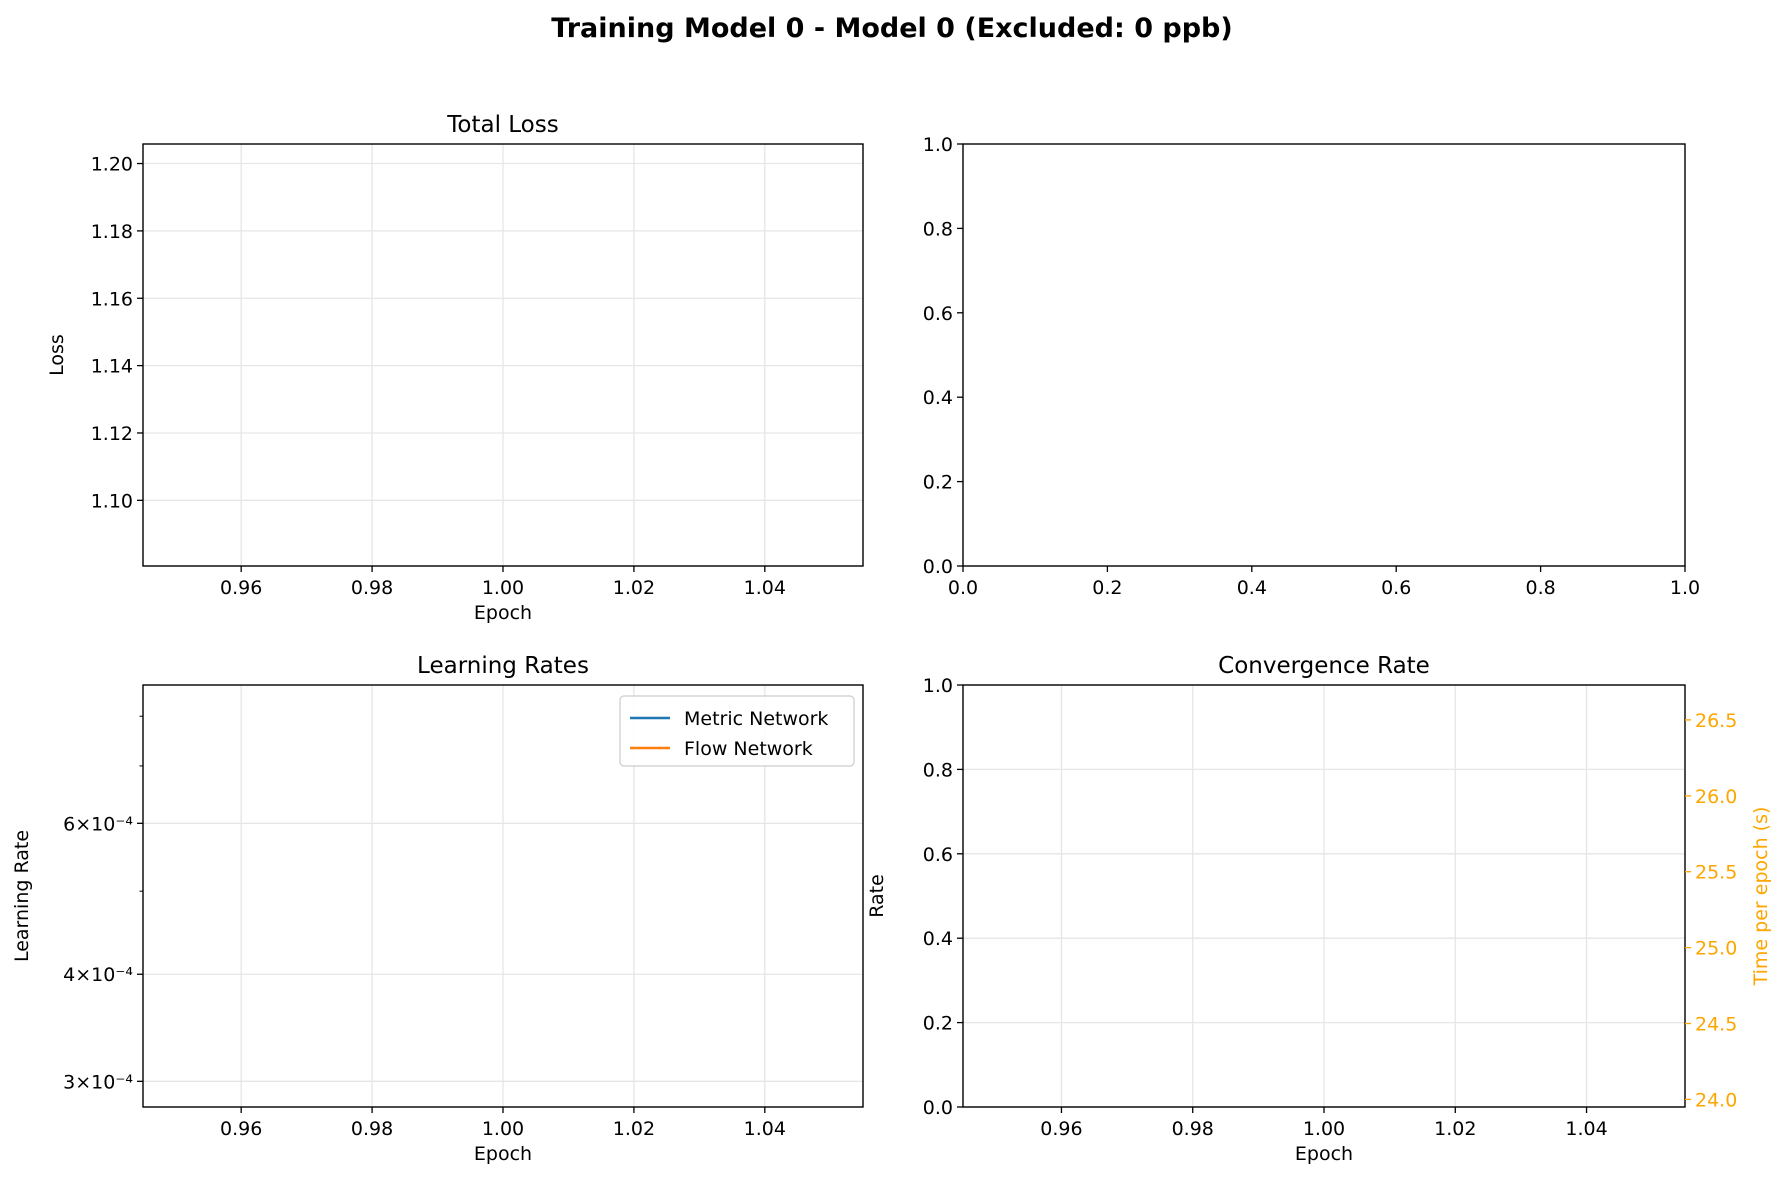 The image size is (1783, 1181). What do you see at coordinates (1586, 1129) in the screenshot?
I see `convergence_rate-xtick-label: 1.04` at bounding box center [1586, 1129].